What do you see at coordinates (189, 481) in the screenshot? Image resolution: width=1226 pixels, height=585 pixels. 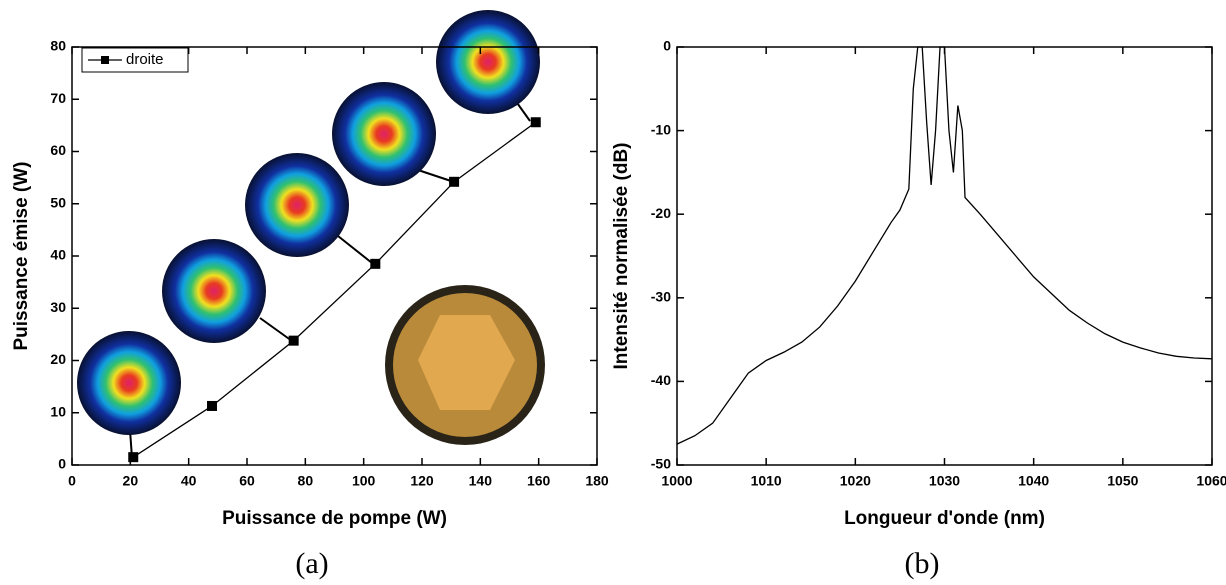 I see `x-tick-label: 40` at bounding box center [189, 481].